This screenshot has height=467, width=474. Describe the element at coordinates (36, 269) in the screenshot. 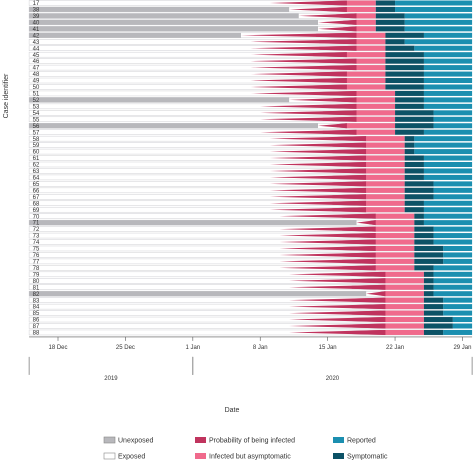

I see `case-id-label: 78` at that location.